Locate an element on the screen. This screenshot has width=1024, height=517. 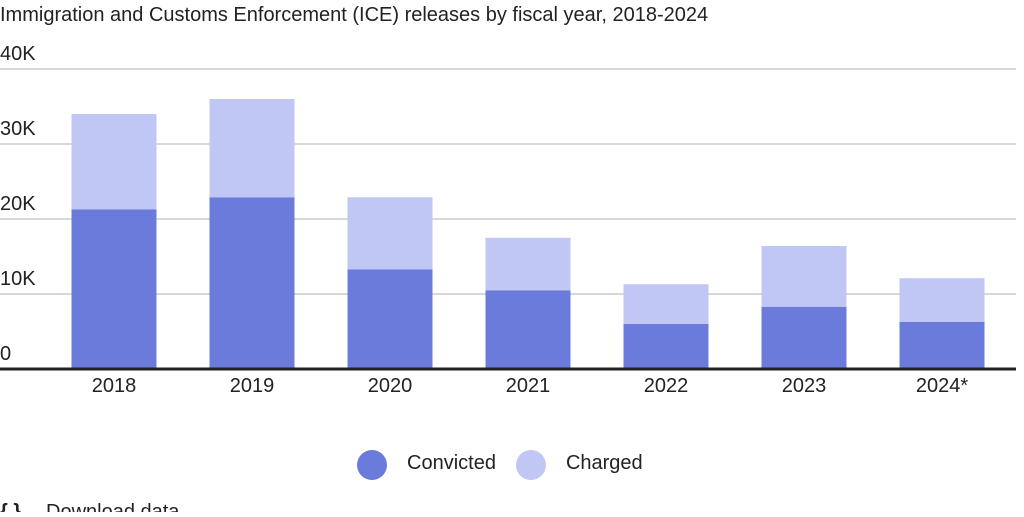
y-tick-label: 10K is located at coordinates (18, 279).